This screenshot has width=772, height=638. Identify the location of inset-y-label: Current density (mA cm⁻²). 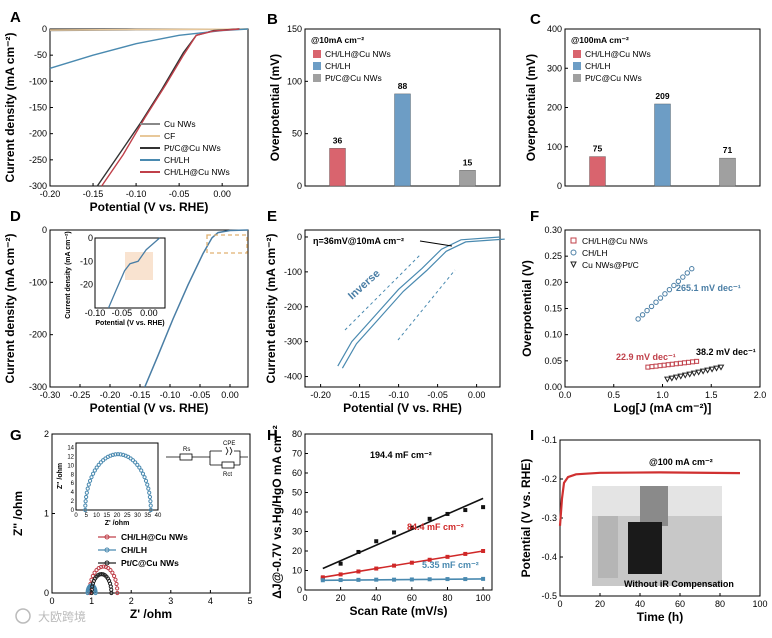
(68, 274).